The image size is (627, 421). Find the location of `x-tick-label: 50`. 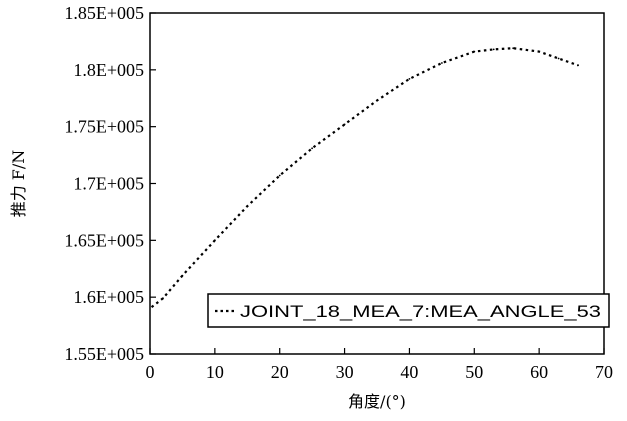

x-tick-label: 50 is located at coordinates (474, 372).